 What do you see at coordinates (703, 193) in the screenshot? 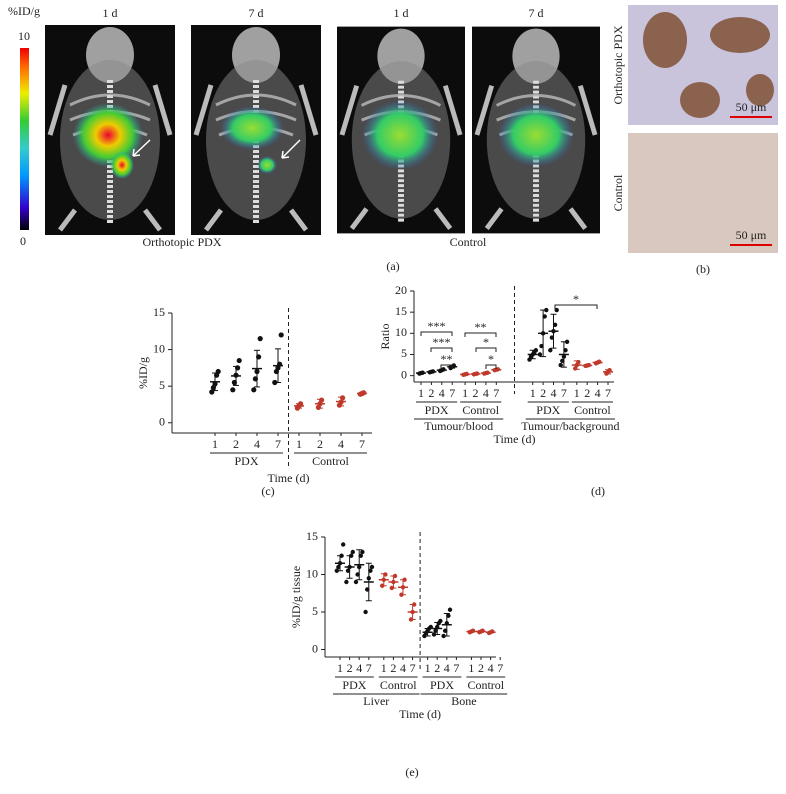
I see `histology-image` at bounding box center [703, 193].